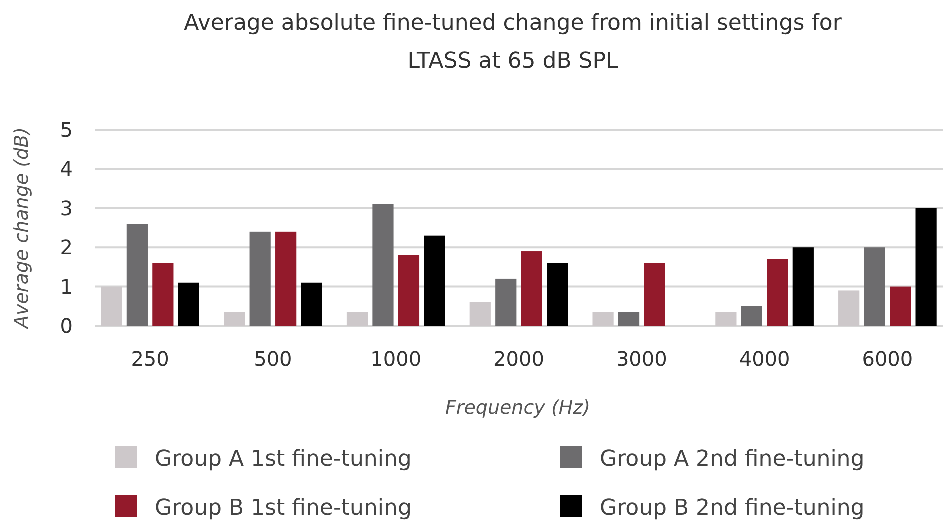  Describe the element at coordinates (66, 326) in the screenshot. I see `y-tick-label: 0` at that location.